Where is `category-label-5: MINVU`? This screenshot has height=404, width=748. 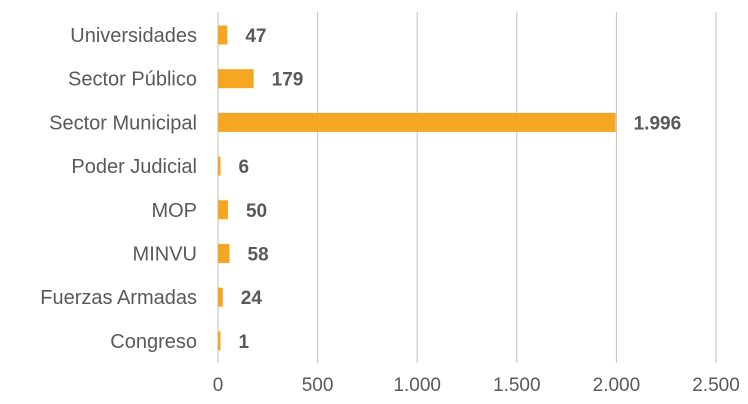
category-label-5: MINVU is located at coordinates (165, 255).